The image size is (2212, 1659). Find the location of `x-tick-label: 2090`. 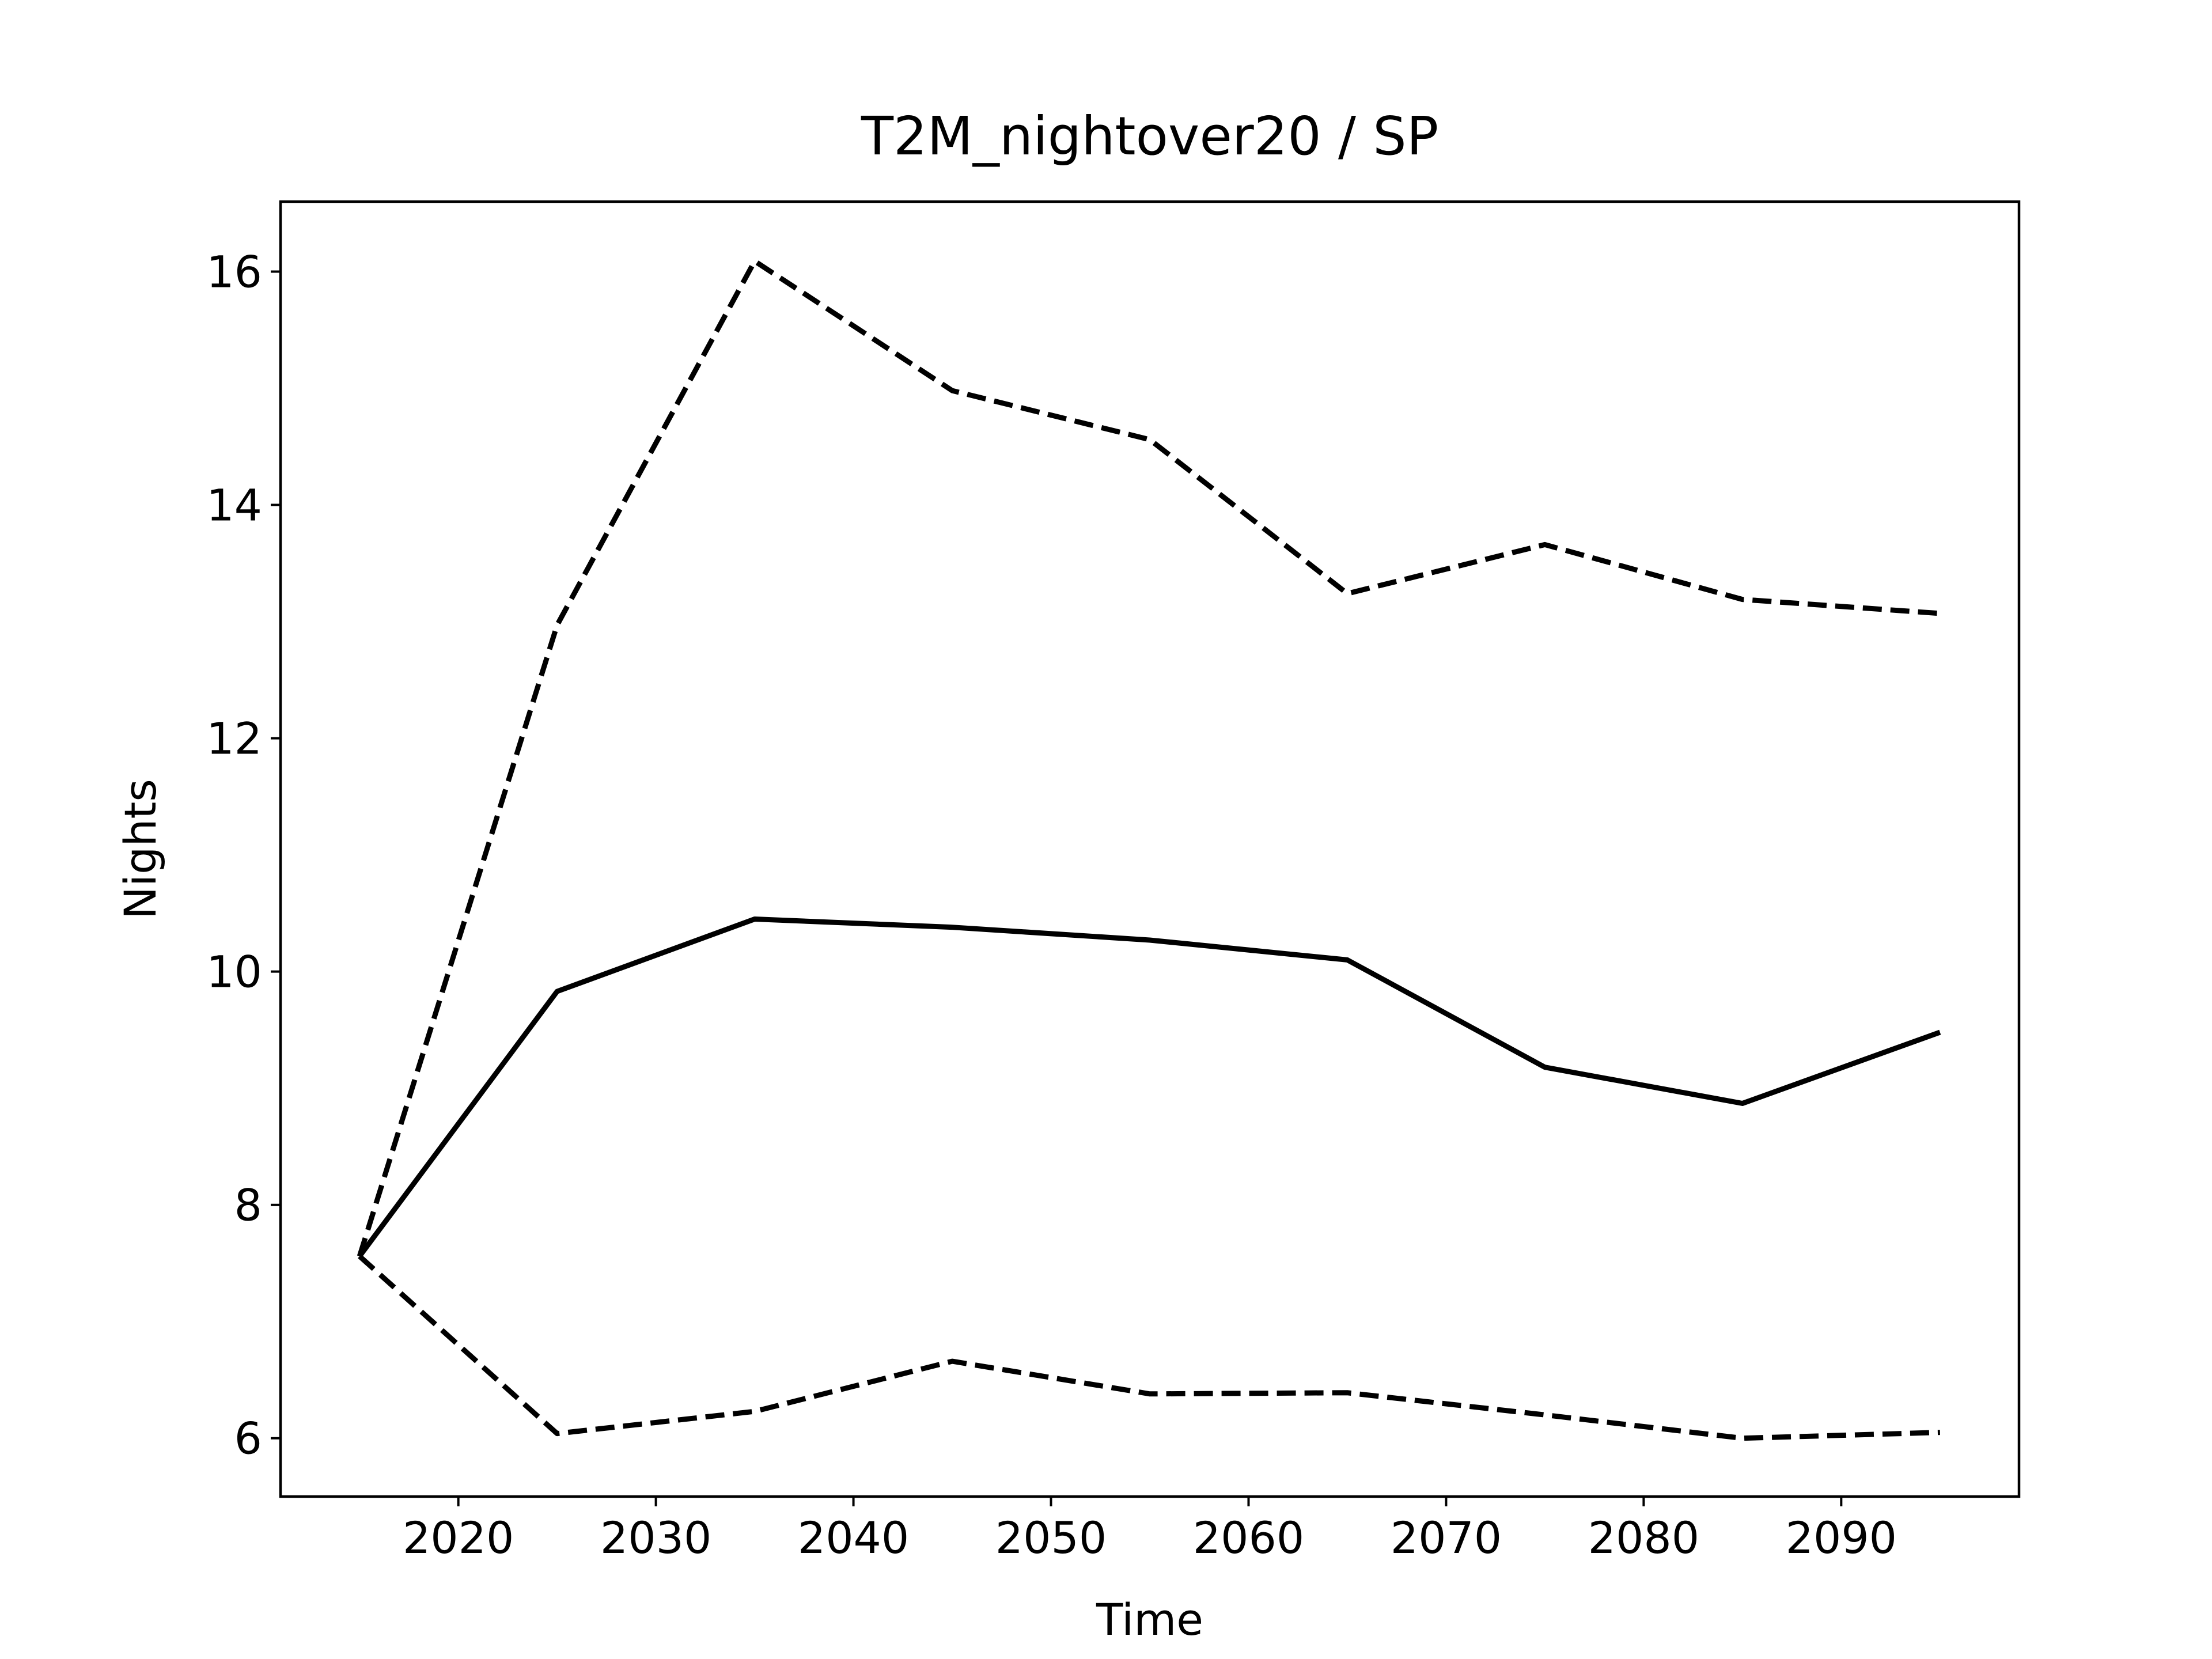

x-tick-label: 2090 is located at coordinates (1841, 1537).